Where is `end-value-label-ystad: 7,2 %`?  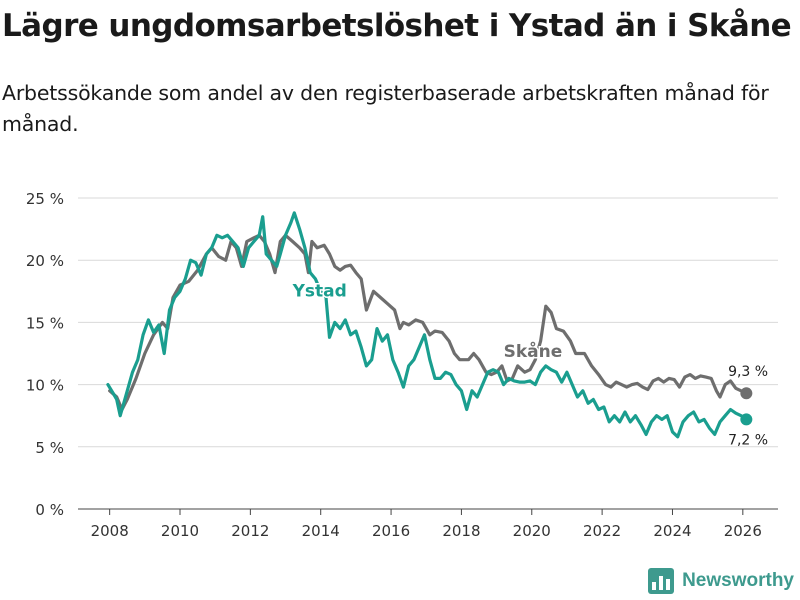
end-value-label-ystad: 7,2 % is located at coordinates (748, 440).